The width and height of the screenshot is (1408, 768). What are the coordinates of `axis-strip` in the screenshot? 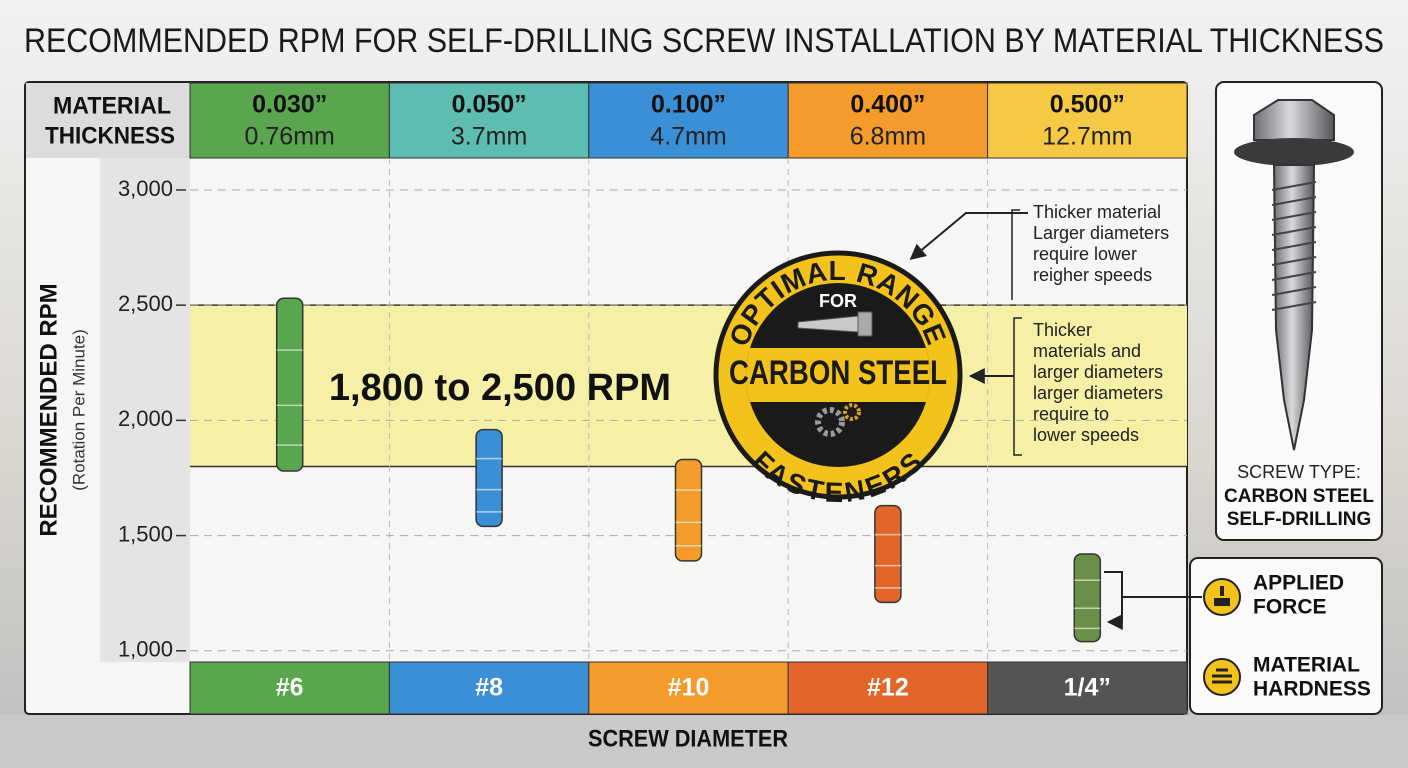 It's located at (145, 410).